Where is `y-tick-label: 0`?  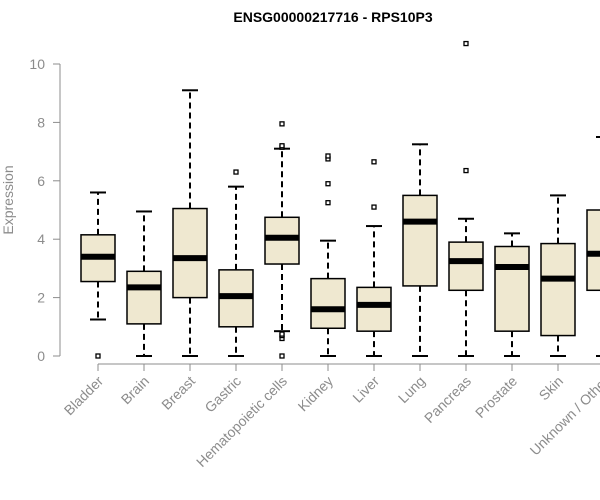 y-tick-label: 0 is located at coordinates (41, 356).